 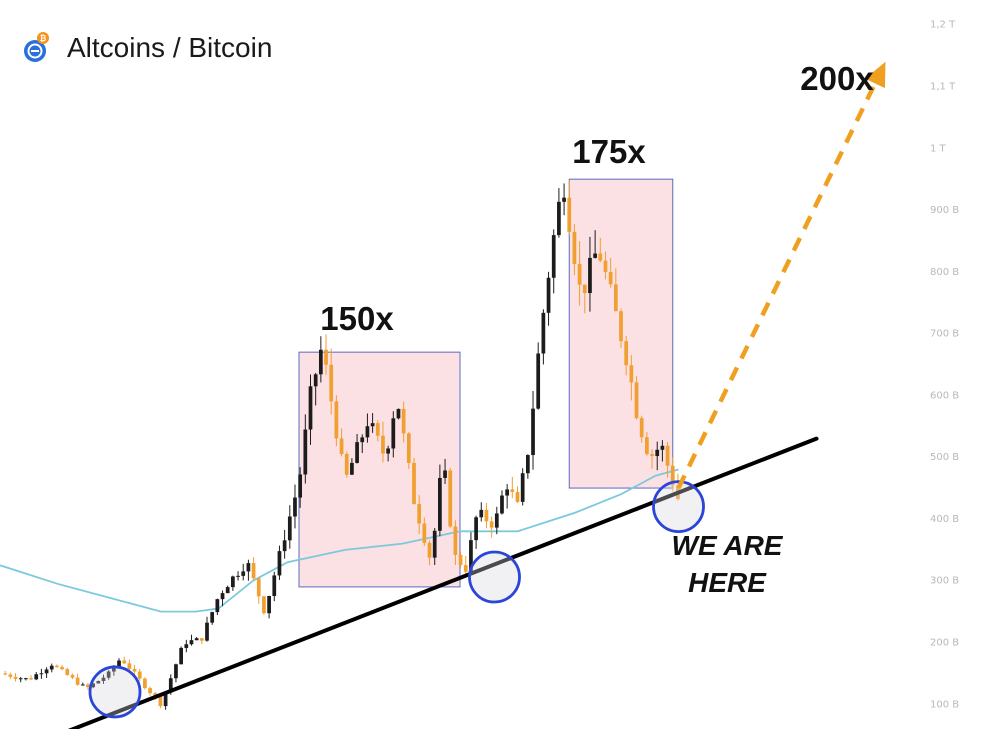 What do you see at coordinates (777, 286) in the screenshot?
I see `projection-arrow-line` at bounding box center [777, 286].